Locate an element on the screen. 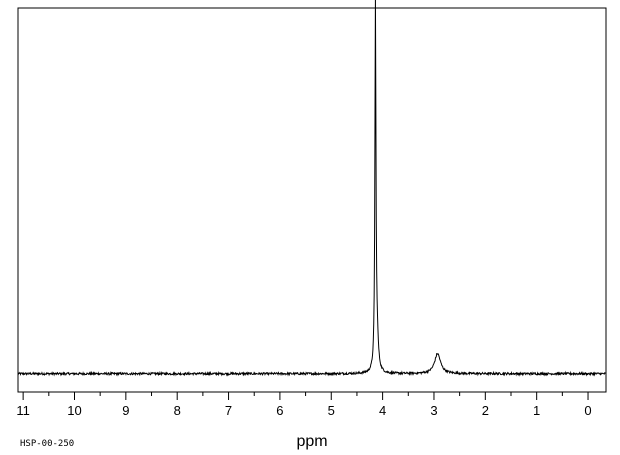  x-tick-label: 0 is located at coordinates (587, 410).